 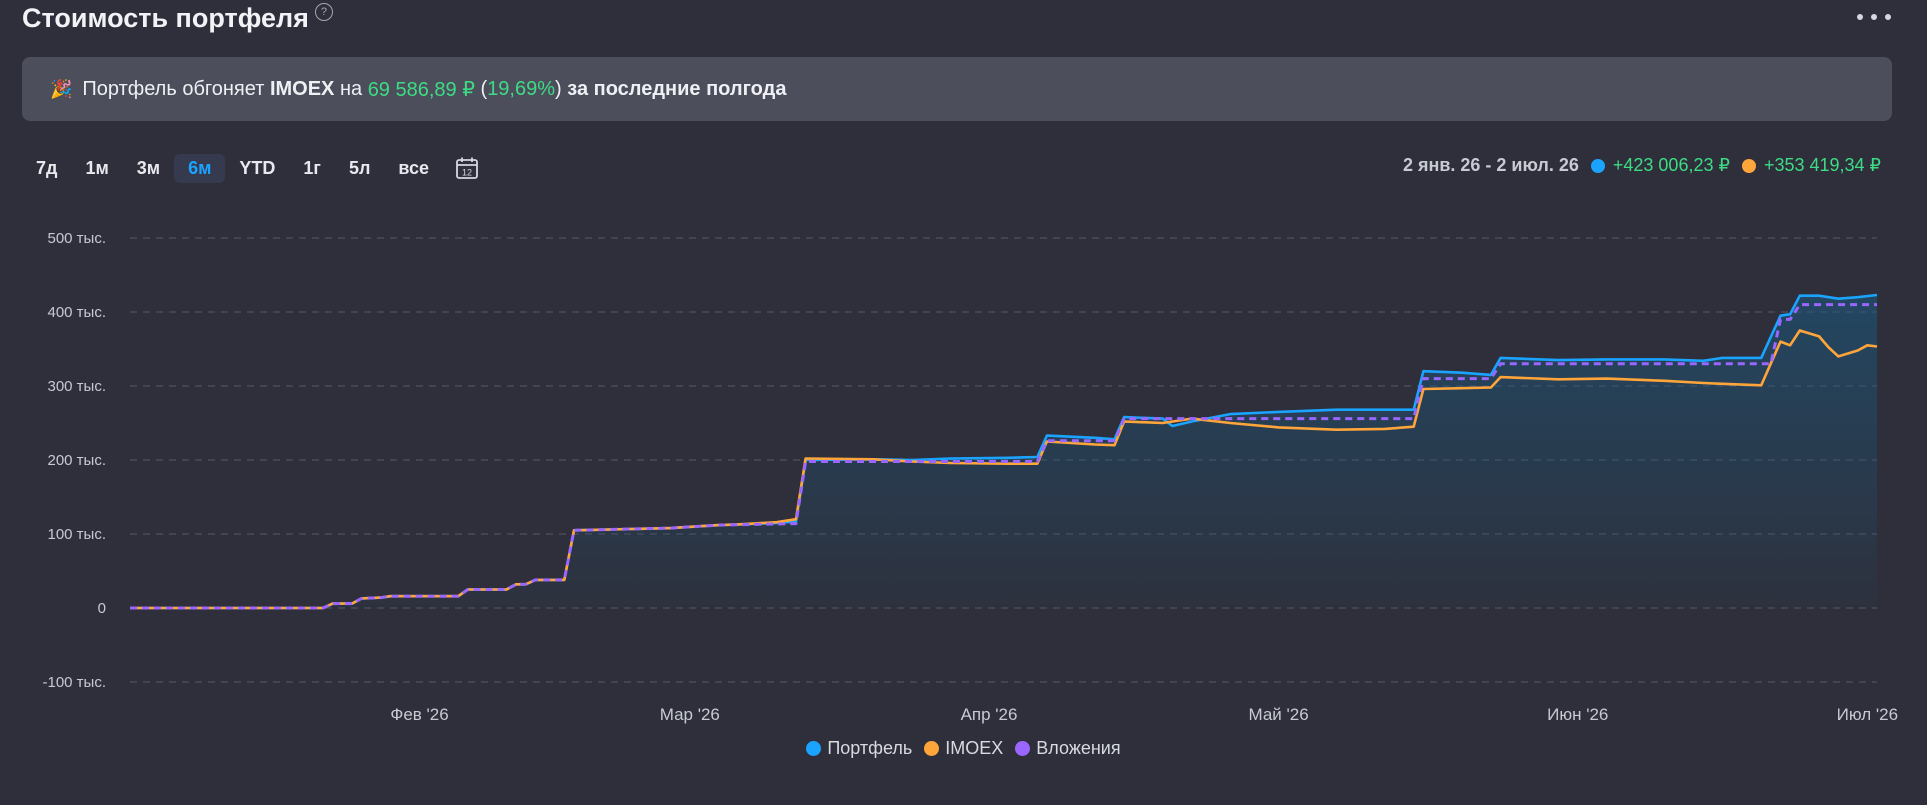 What do you see at coordinates (484, 88) in the screenshot?
I see `banner-paren-open: (` at bounding box center [484, 88].